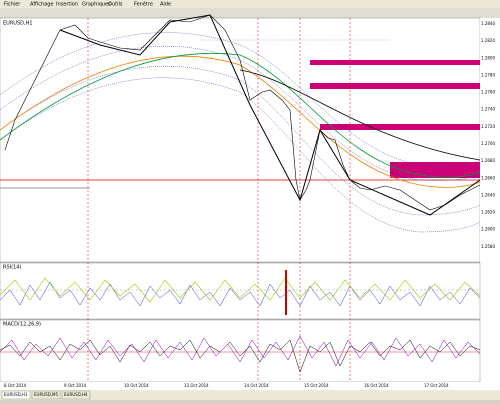  What do you see at coordinates (488, 177) in the screenshot?
I see `price-label: 1.2660` at bounding box center [488, 177].